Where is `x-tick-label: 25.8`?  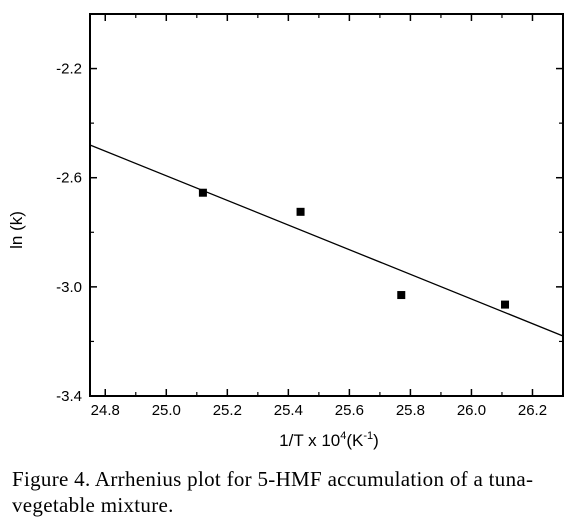
x-tick-label: 25.8 is located at coordinates (410, 410).